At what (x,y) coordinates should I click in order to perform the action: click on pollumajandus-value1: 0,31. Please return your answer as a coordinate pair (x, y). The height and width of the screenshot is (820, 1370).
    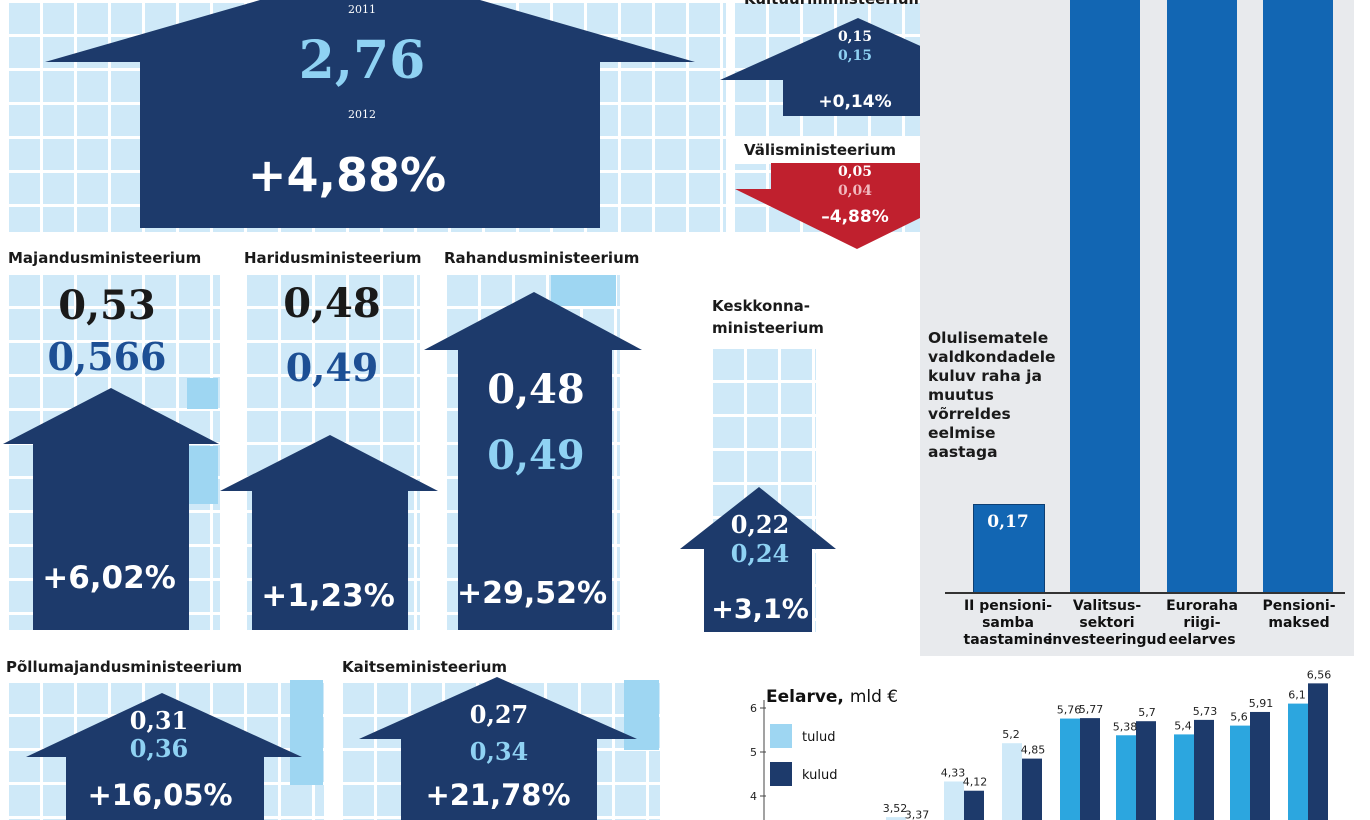
    Looking at the image, I should click on (159, 720).